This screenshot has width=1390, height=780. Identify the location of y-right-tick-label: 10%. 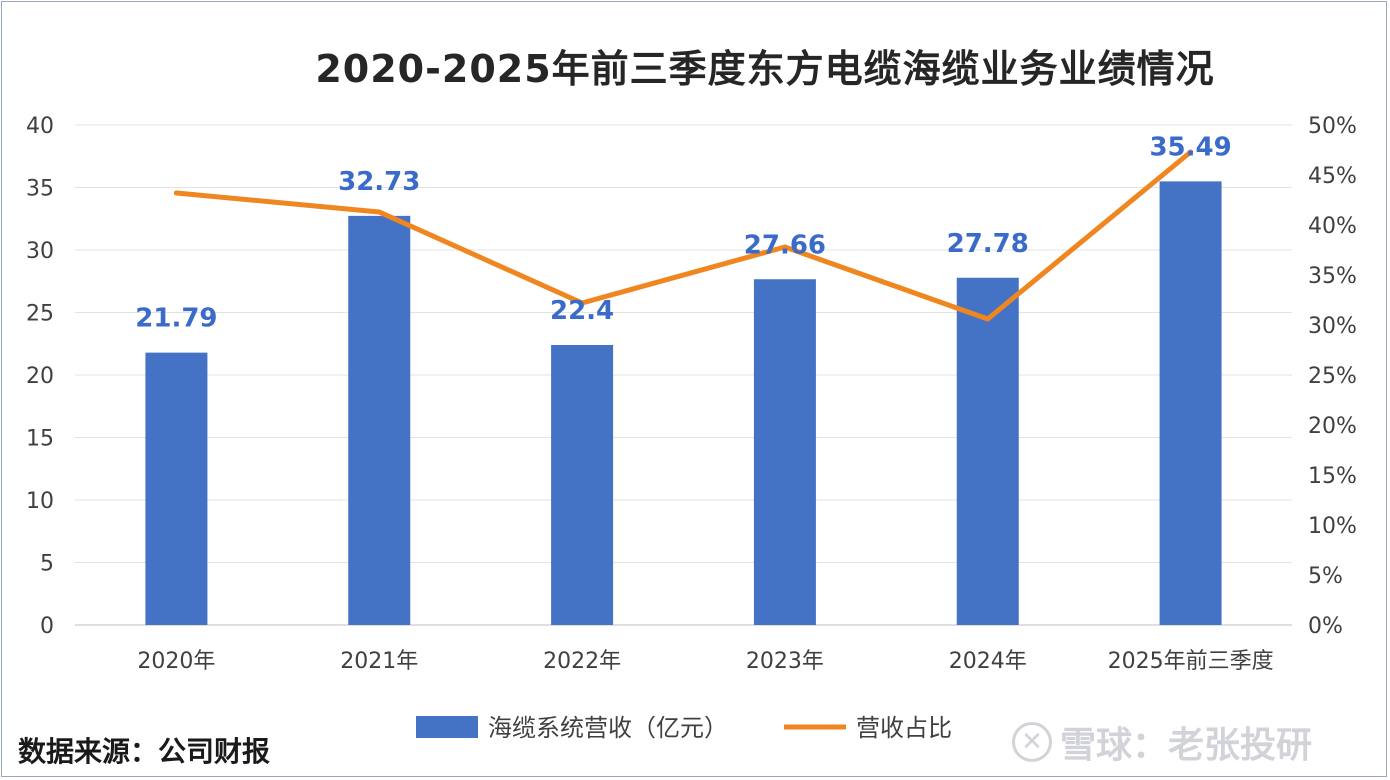
(1332, 526).